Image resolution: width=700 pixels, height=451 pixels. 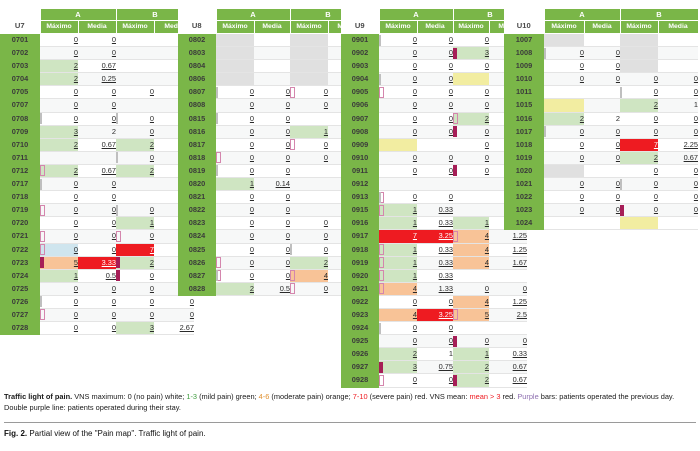 What do you see at coordinates (272, 289) in the screenshot?
I see `data-cell: 0.5` at bounding box center [272, 289].